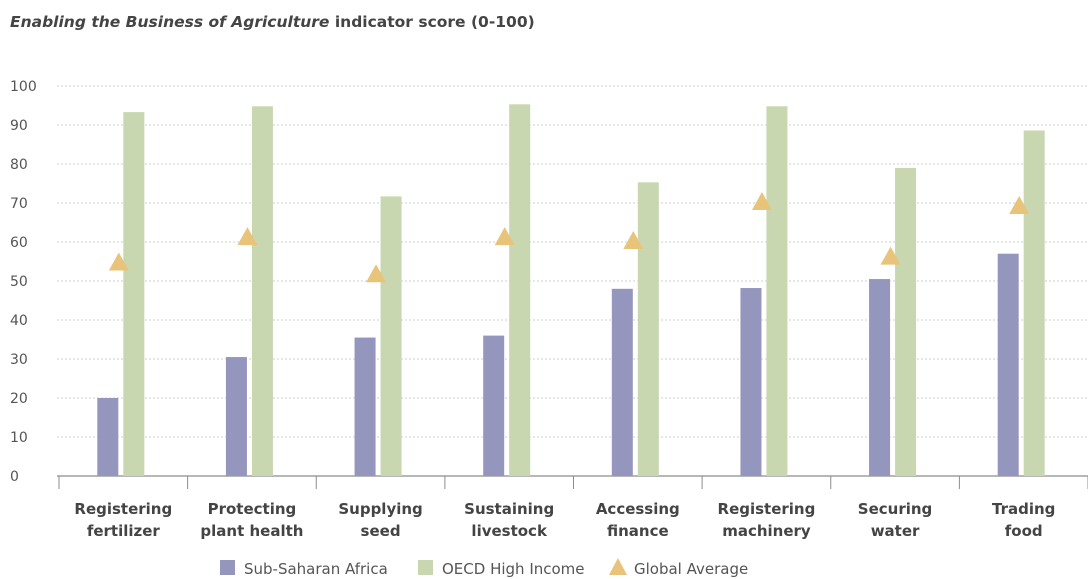 The image size is (1088, 579). Describe the element at coordinates (19, 204) in the screenshot. I see `y-tick-label: 70` at that location.